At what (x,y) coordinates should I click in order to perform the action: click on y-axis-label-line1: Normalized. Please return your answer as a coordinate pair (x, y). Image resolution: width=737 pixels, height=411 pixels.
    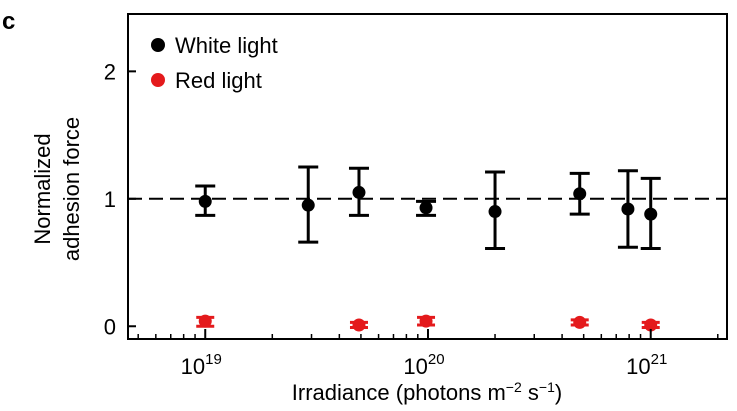
    Looking at the image, I should click on (42, 188).